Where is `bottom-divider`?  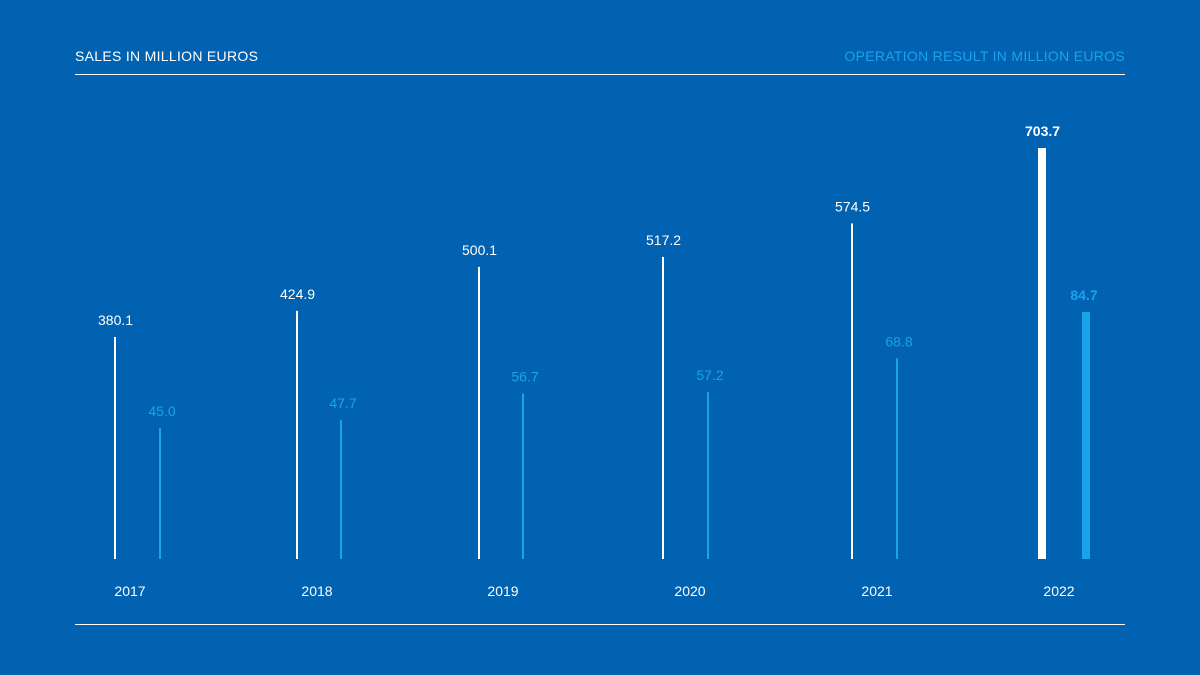
bottom-divider is located at coordinates (600, 624).